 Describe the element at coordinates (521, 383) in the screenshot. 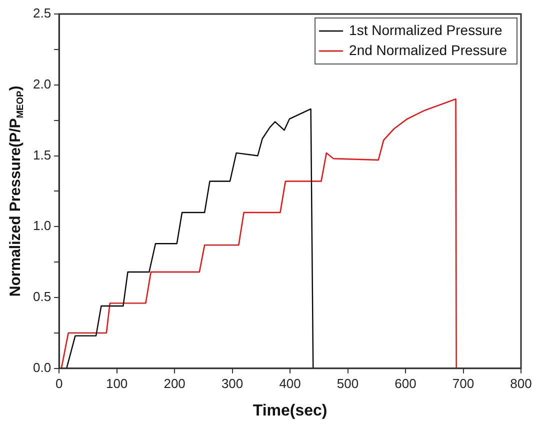

I see `x-tick-label: 800` at that location.